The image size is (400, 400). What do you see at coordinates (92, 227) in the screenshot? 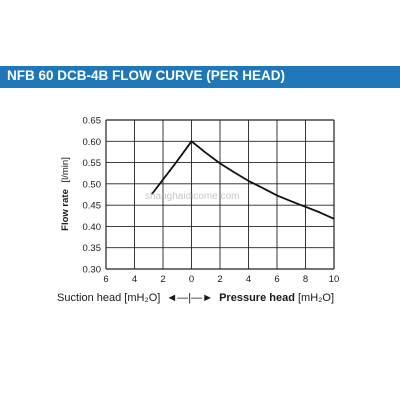
I see `y-tick-label: 0.40` at bounding box center [92, 227].